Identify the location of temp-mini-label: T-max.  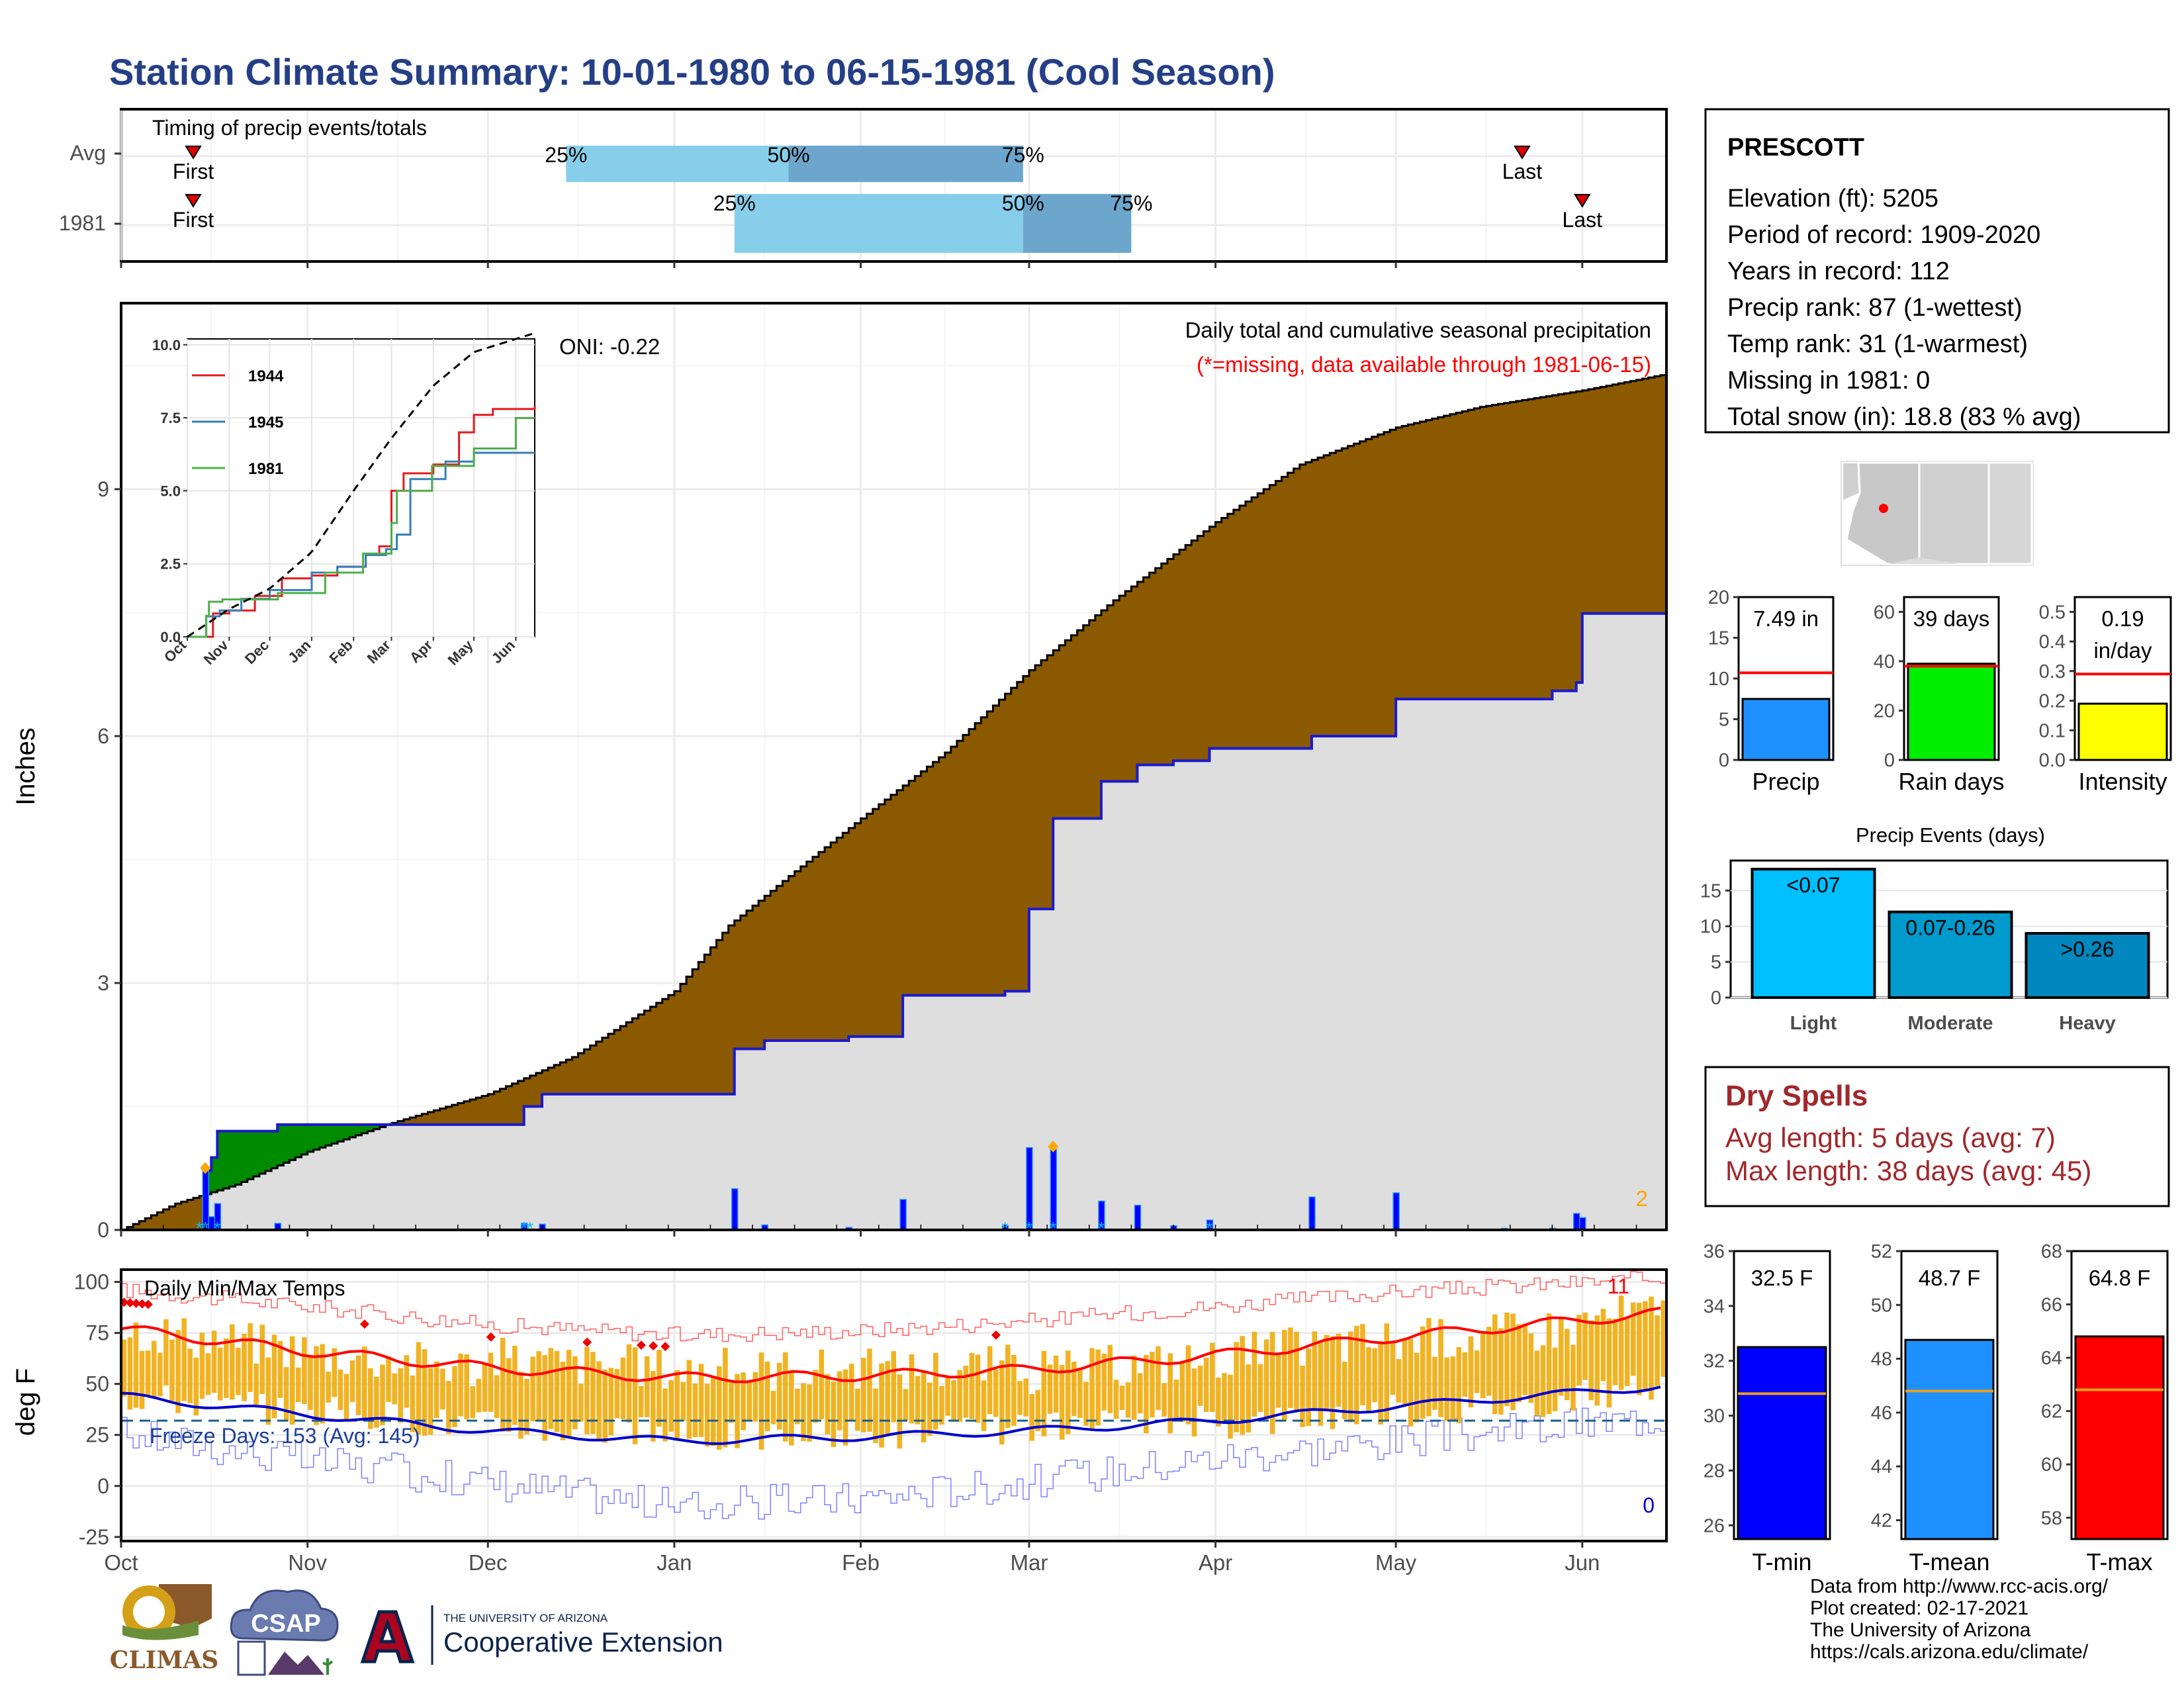
(2119, 1561).